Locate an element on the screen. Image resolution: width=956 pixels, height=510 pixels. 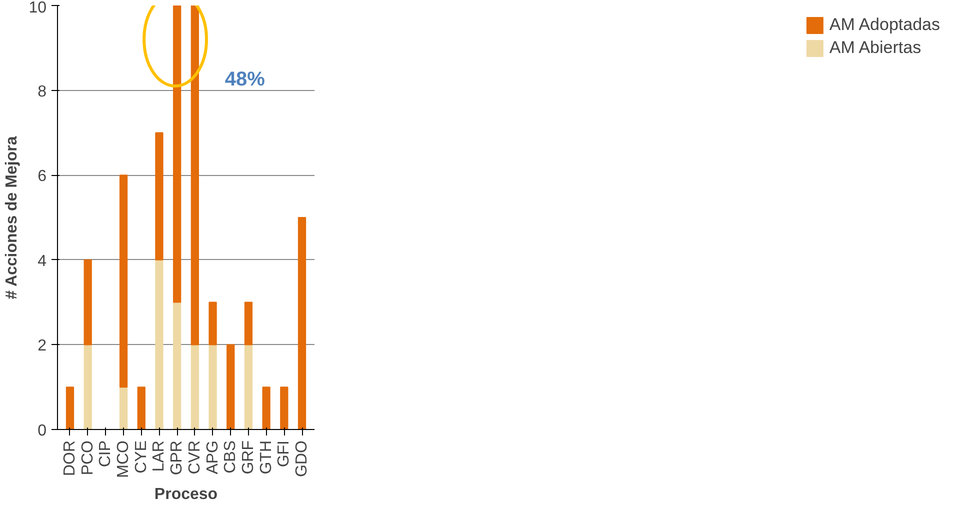
x-tick-label: DOR is located at coordinates (69, 458).